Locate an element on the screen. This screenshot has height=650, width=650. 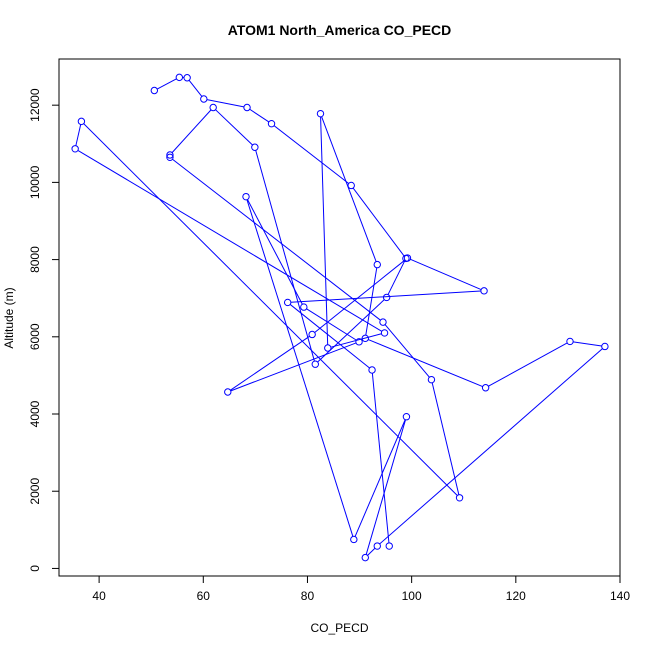
y-tick-label: 8000 is located at coordinates (35, 259).